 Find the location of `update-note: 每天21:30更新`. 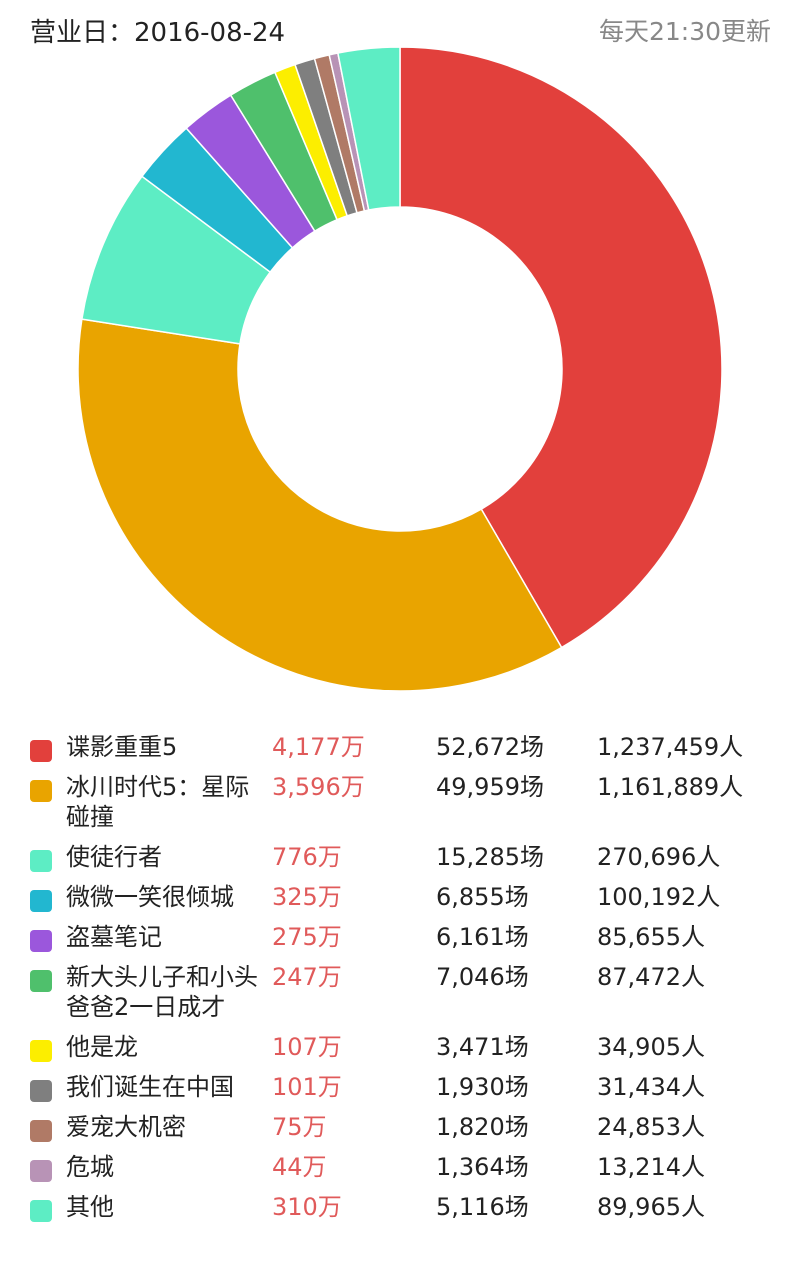

update-note: 每天21:30更新 is located at coordinates (684, 31).